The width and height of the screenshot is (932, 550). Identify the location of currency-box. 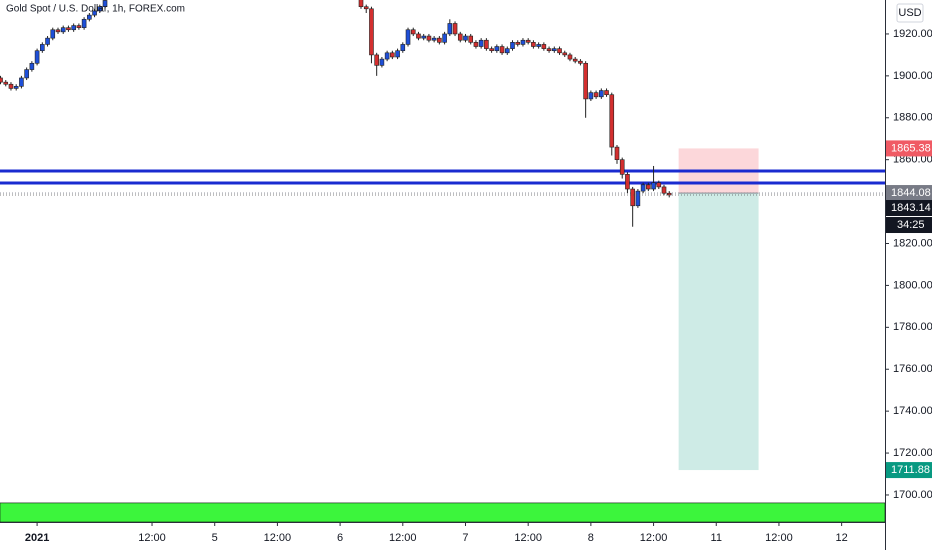
(910, 13).